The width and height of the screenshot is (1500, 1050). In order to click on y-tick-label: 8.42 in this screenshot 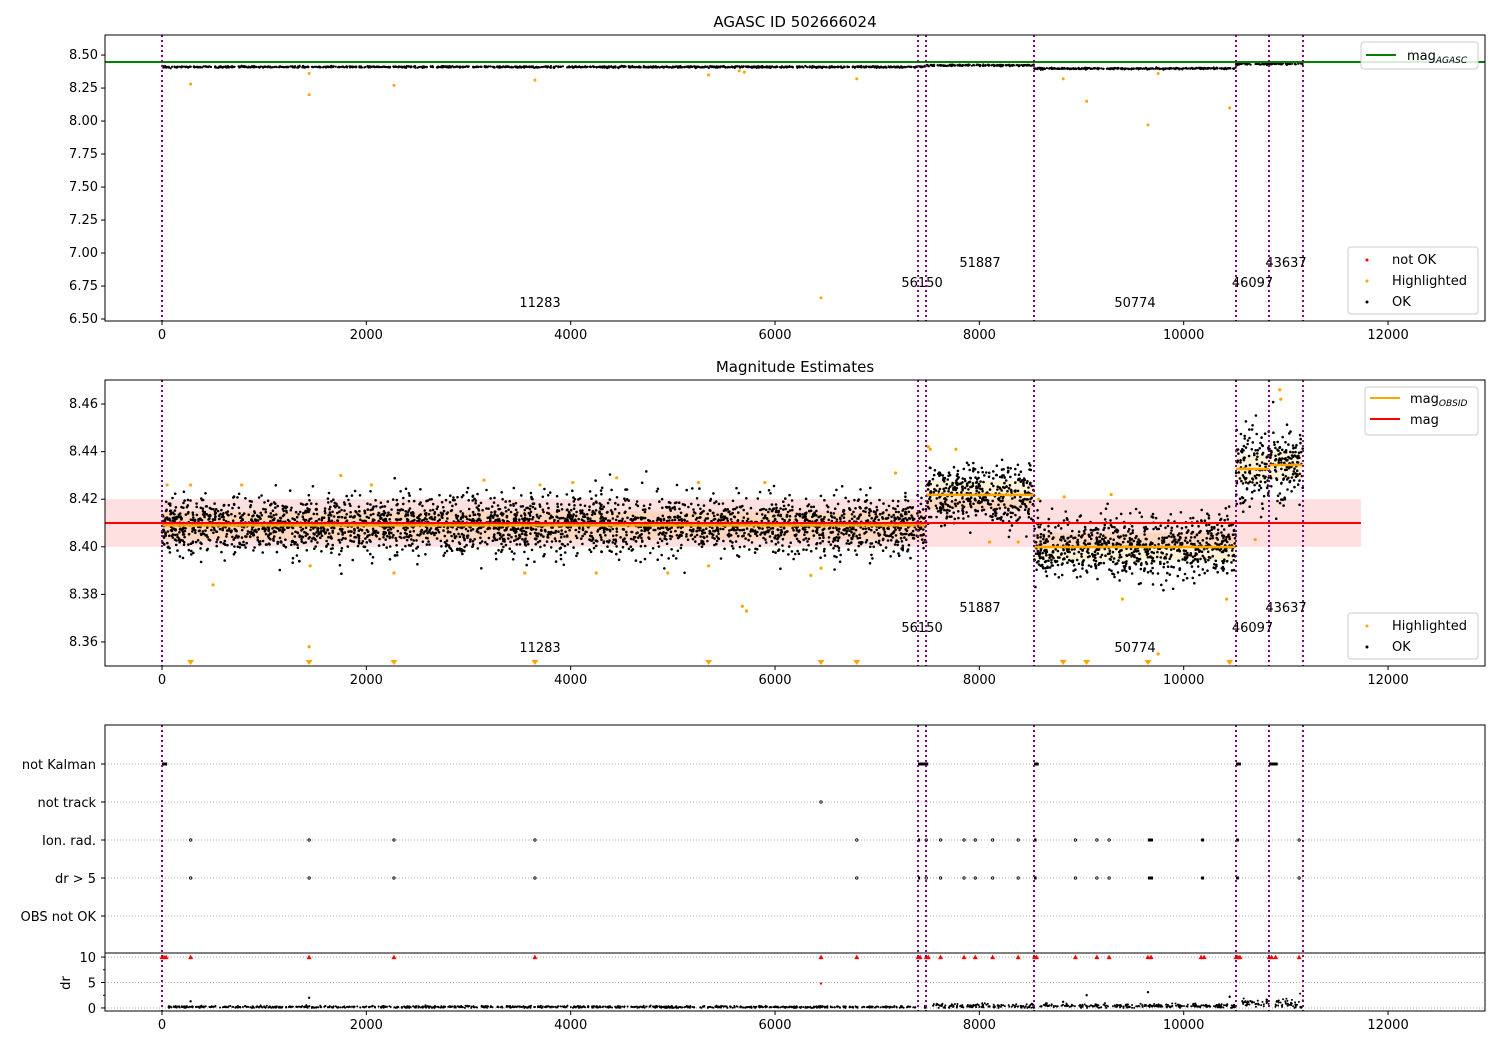, I will do `click(83, 499)`.